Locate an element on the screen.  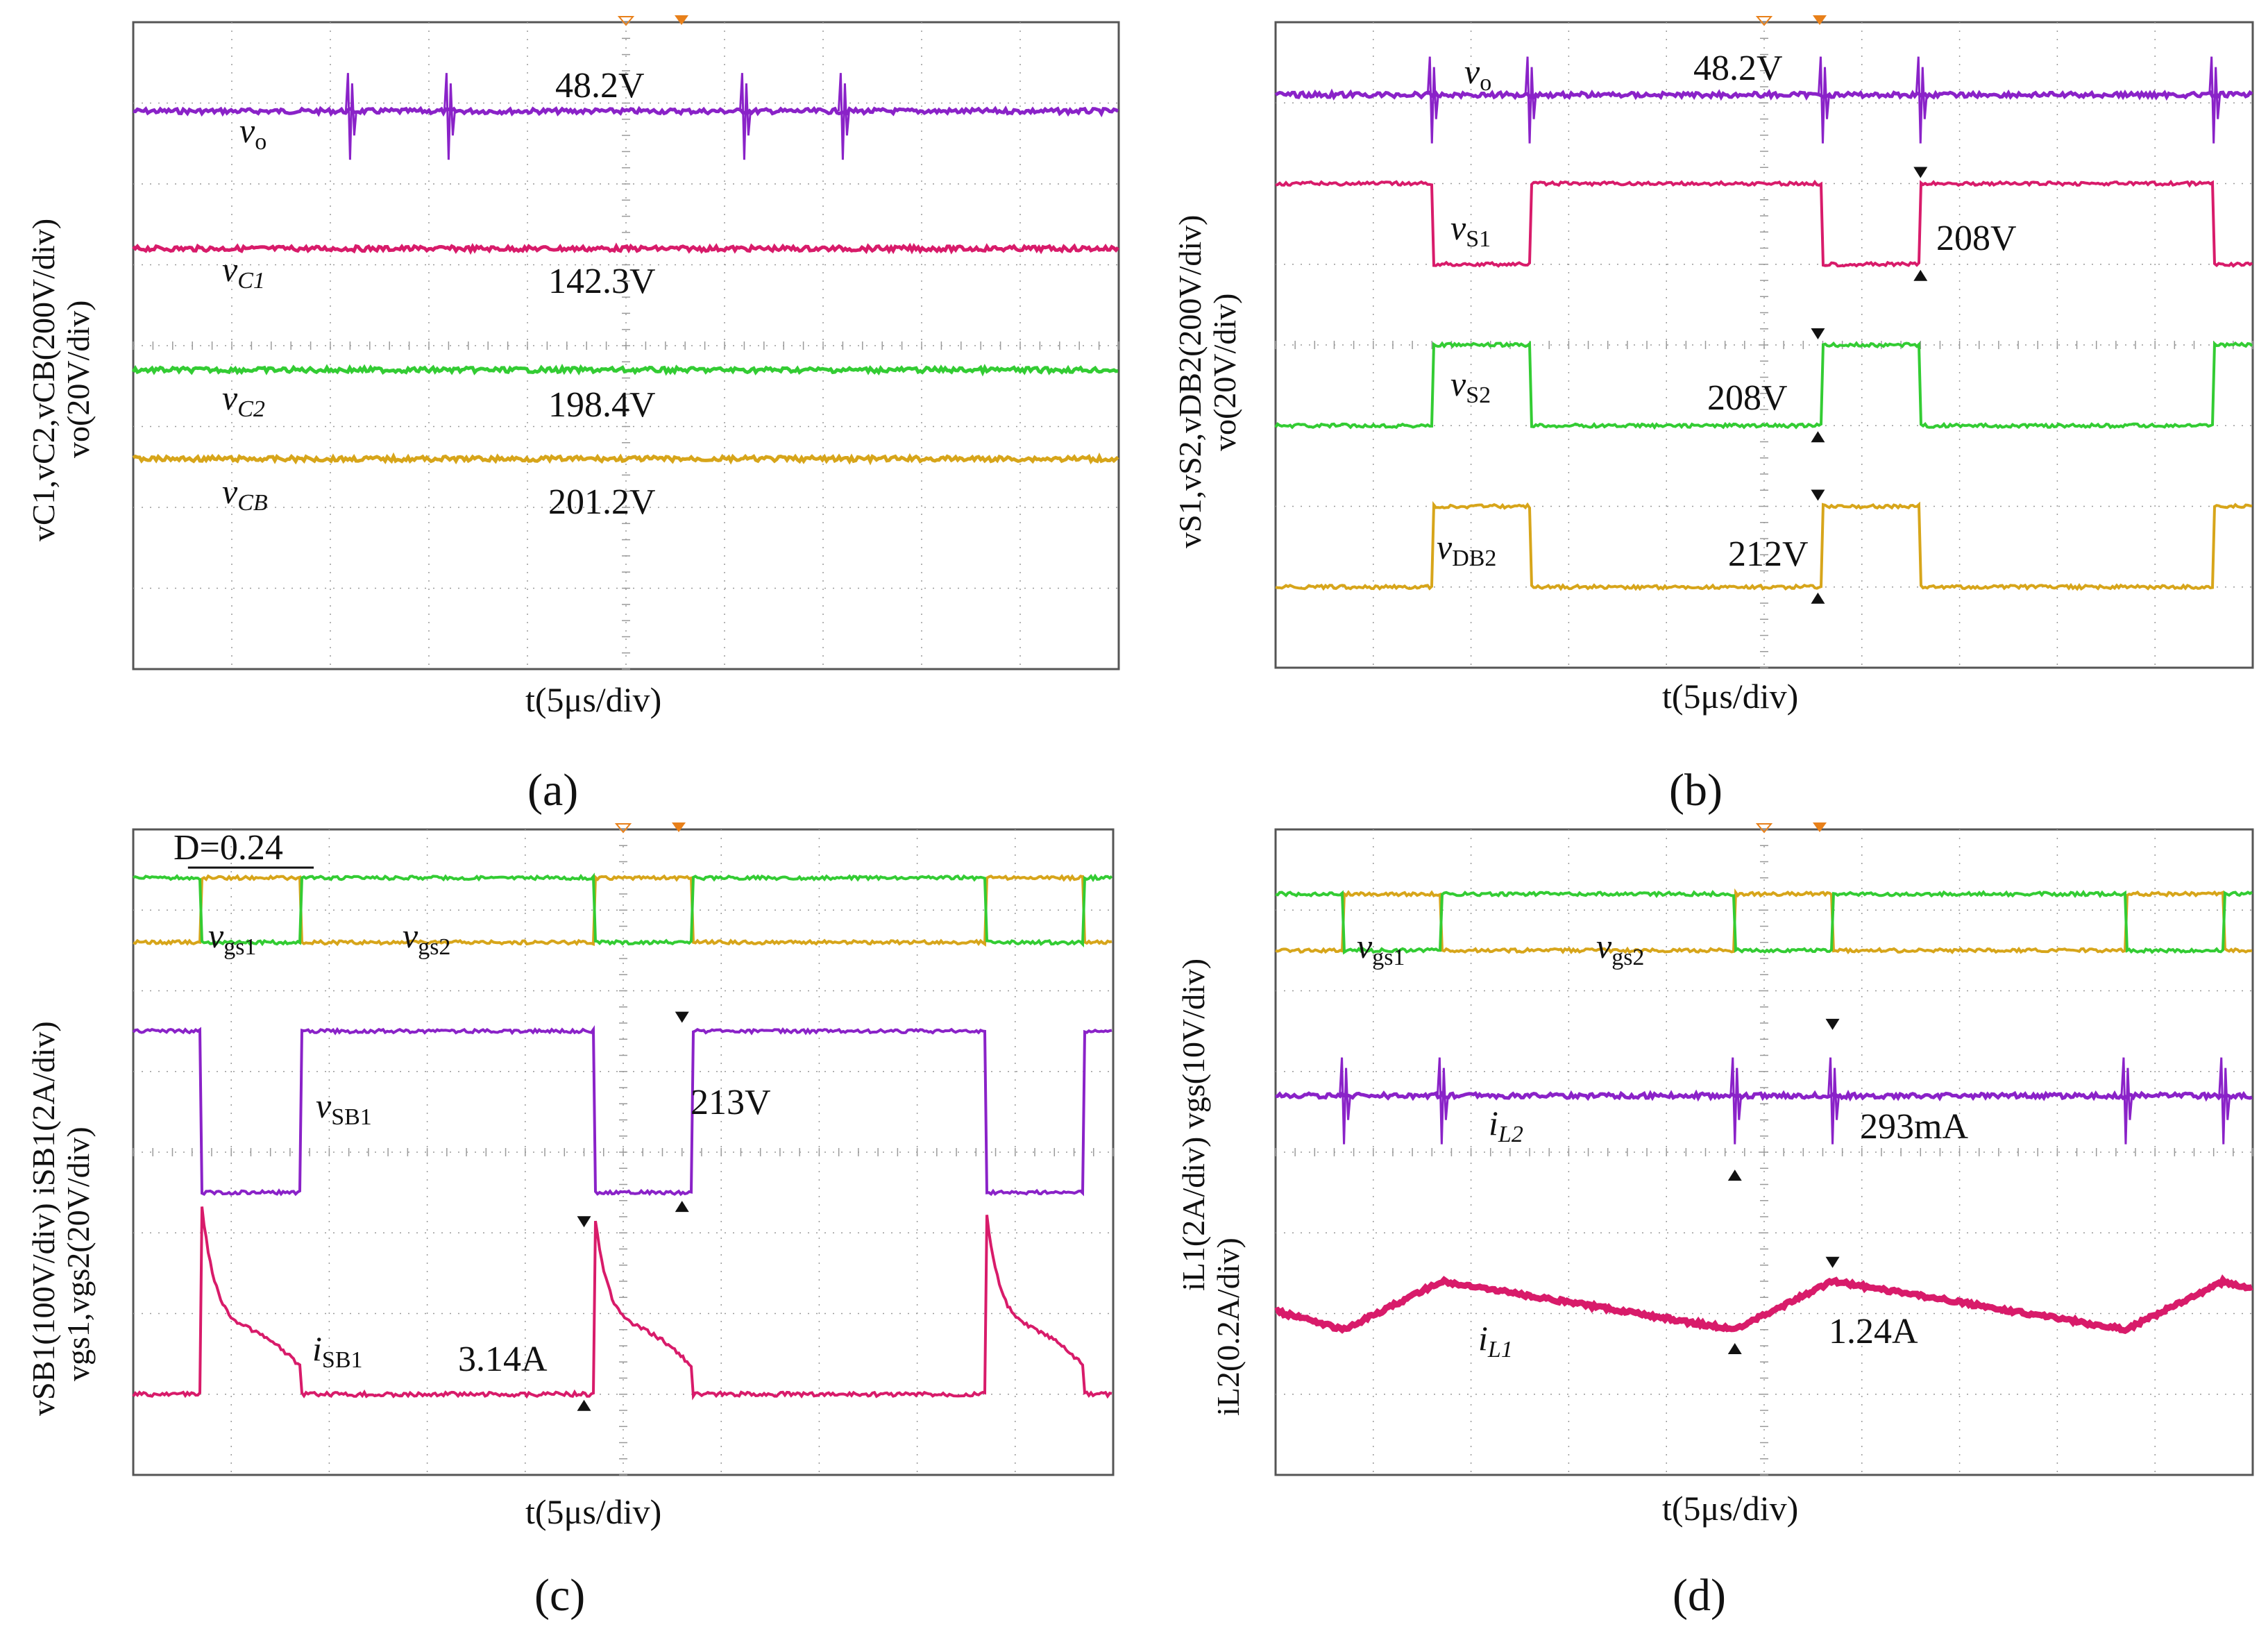
a-vo-label: vo is located at coordinates (252, 133).